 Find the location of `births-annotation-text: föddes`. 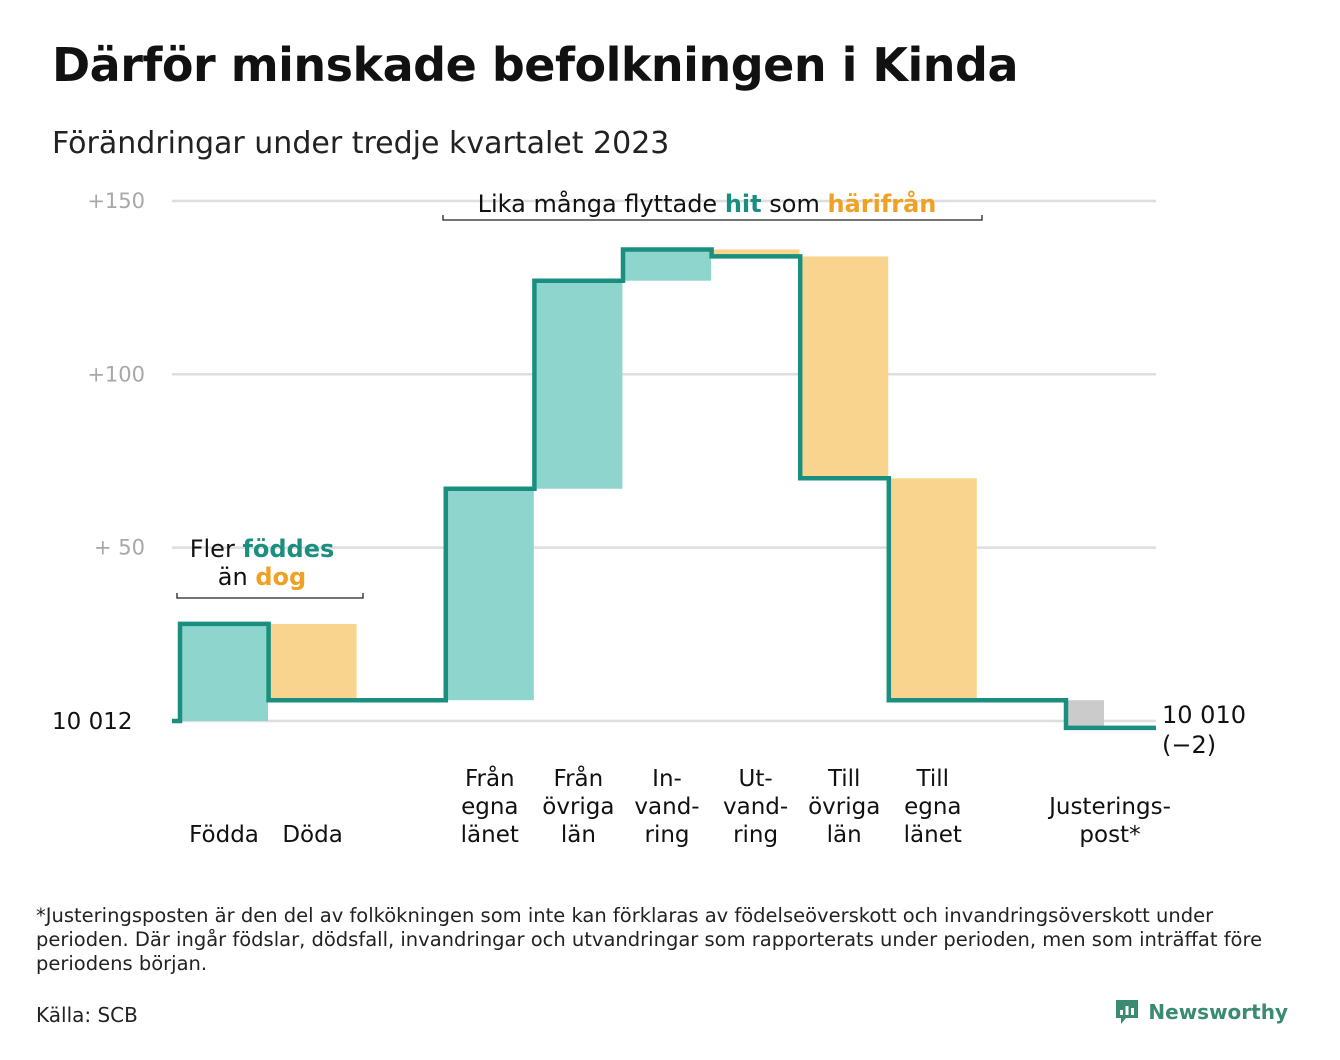

births-annotation-text: föddes is located at coordinates (288, 549).